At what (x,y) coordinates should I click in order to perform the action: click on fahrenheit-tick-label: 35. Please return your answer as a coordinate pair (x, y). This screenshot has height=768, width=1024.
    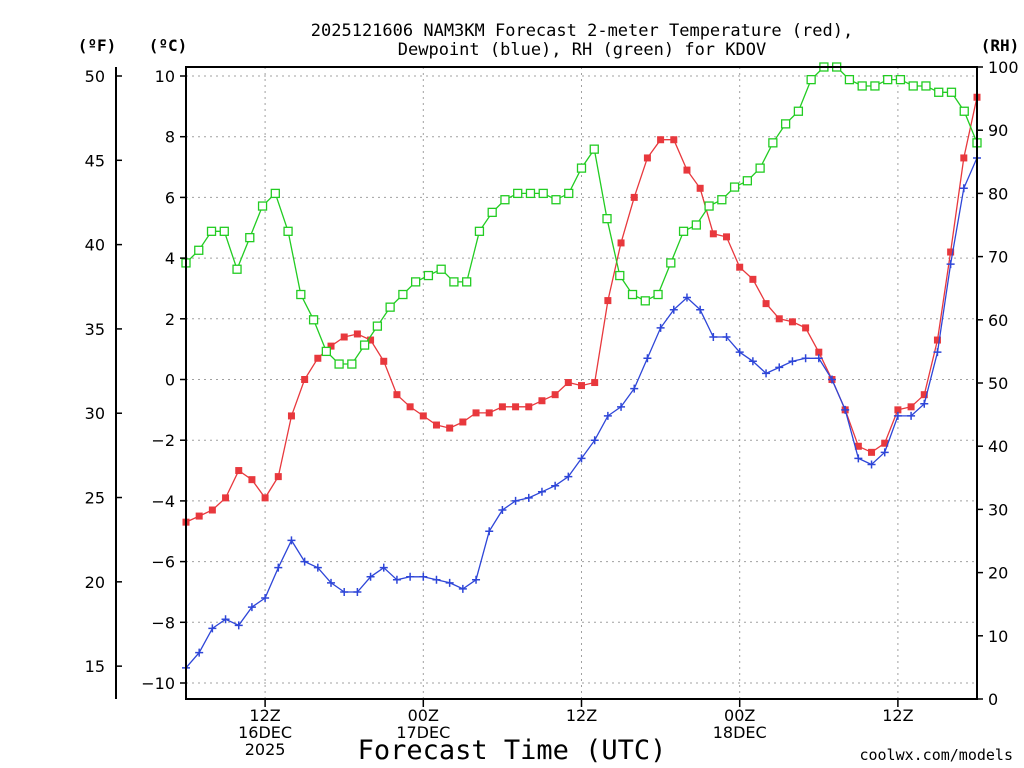
    Looking at the image, I should click on (95, 329).